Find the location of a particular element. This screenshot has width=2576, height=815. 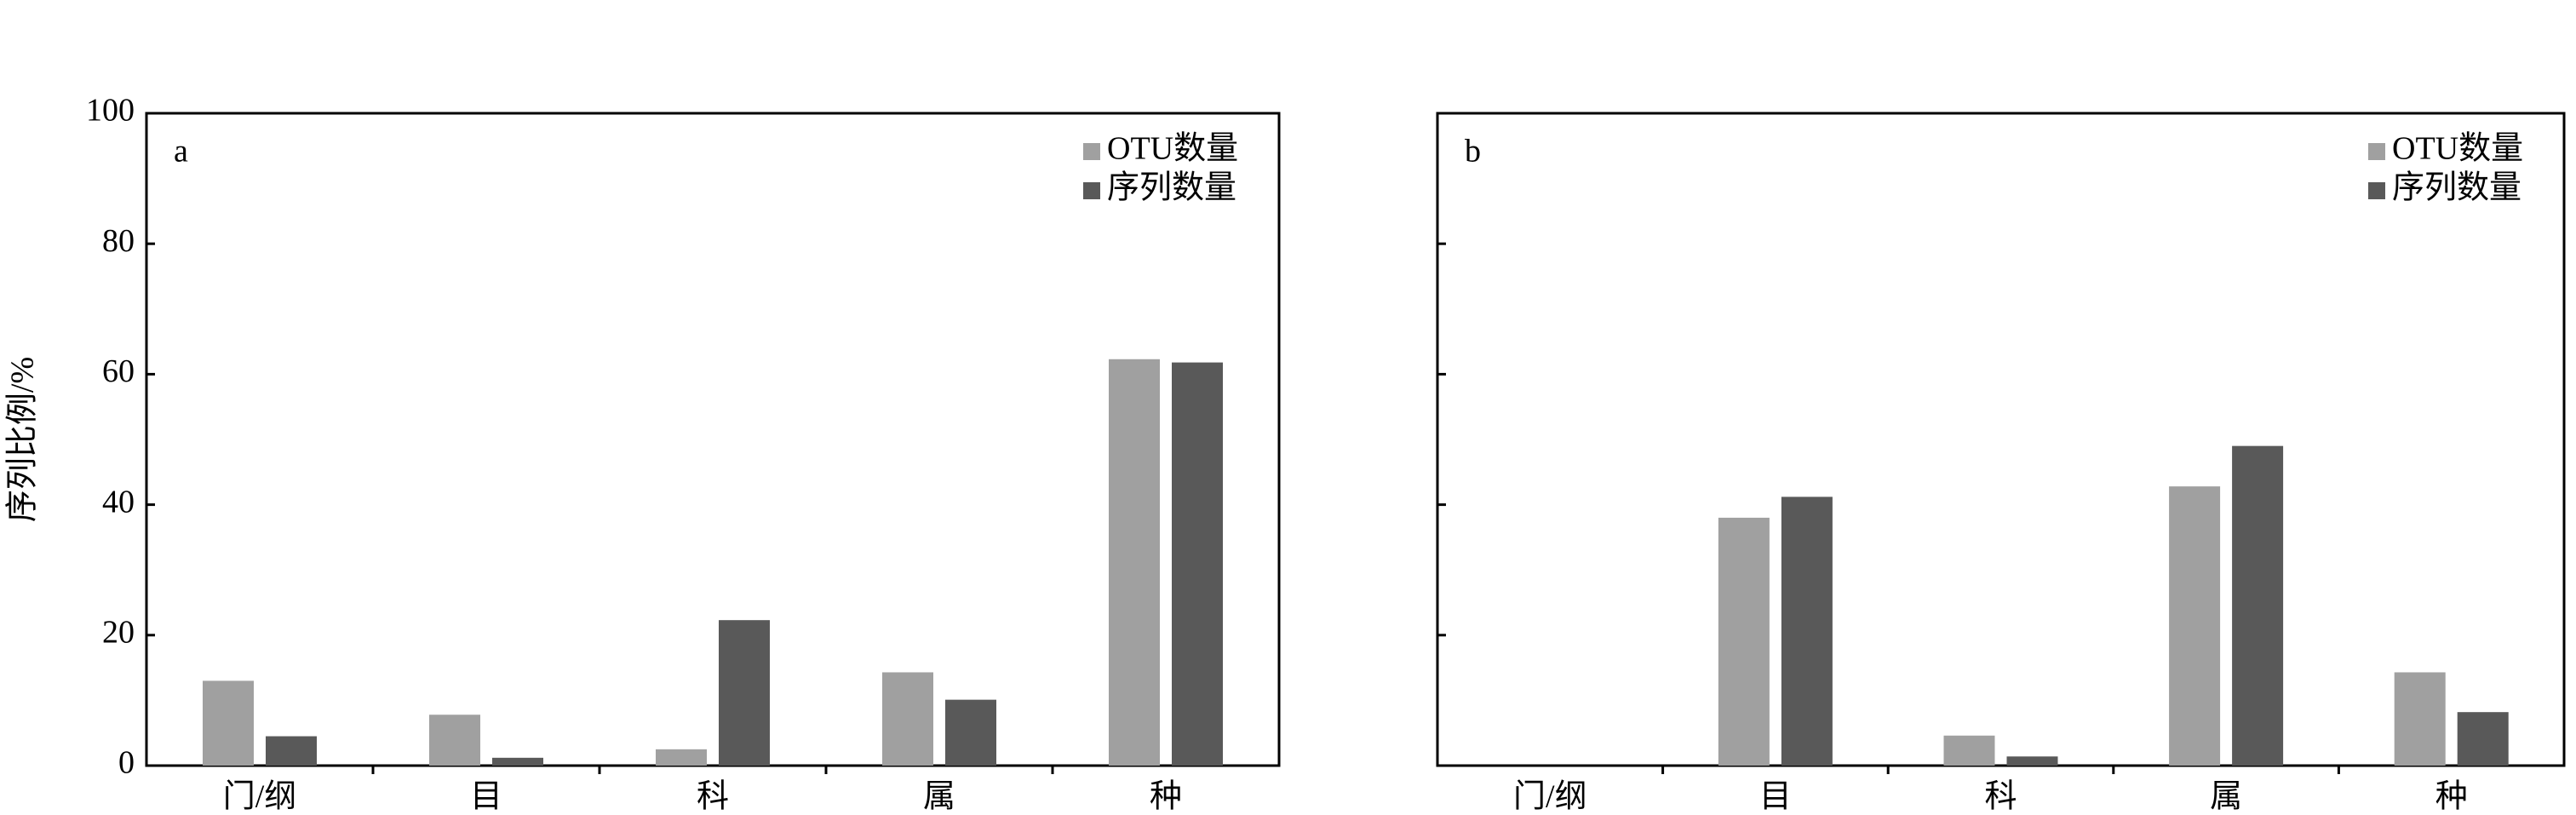

y-axis-label: 序列比例/% is located at coordinates (23, 439).